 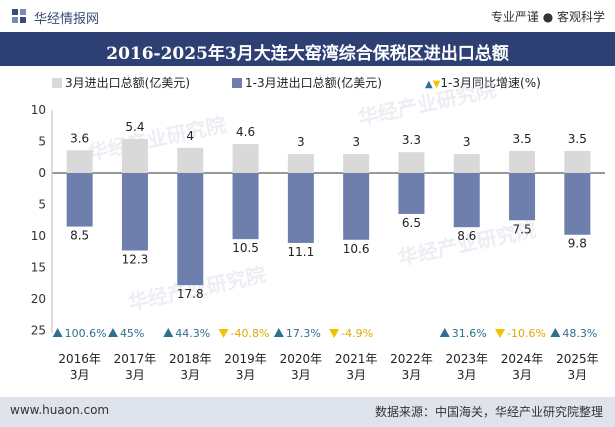 What do you see at coordinates (192, 333) in the screenshot?
I see `growth-label: 44.3%` at bounding box center [192, 333].